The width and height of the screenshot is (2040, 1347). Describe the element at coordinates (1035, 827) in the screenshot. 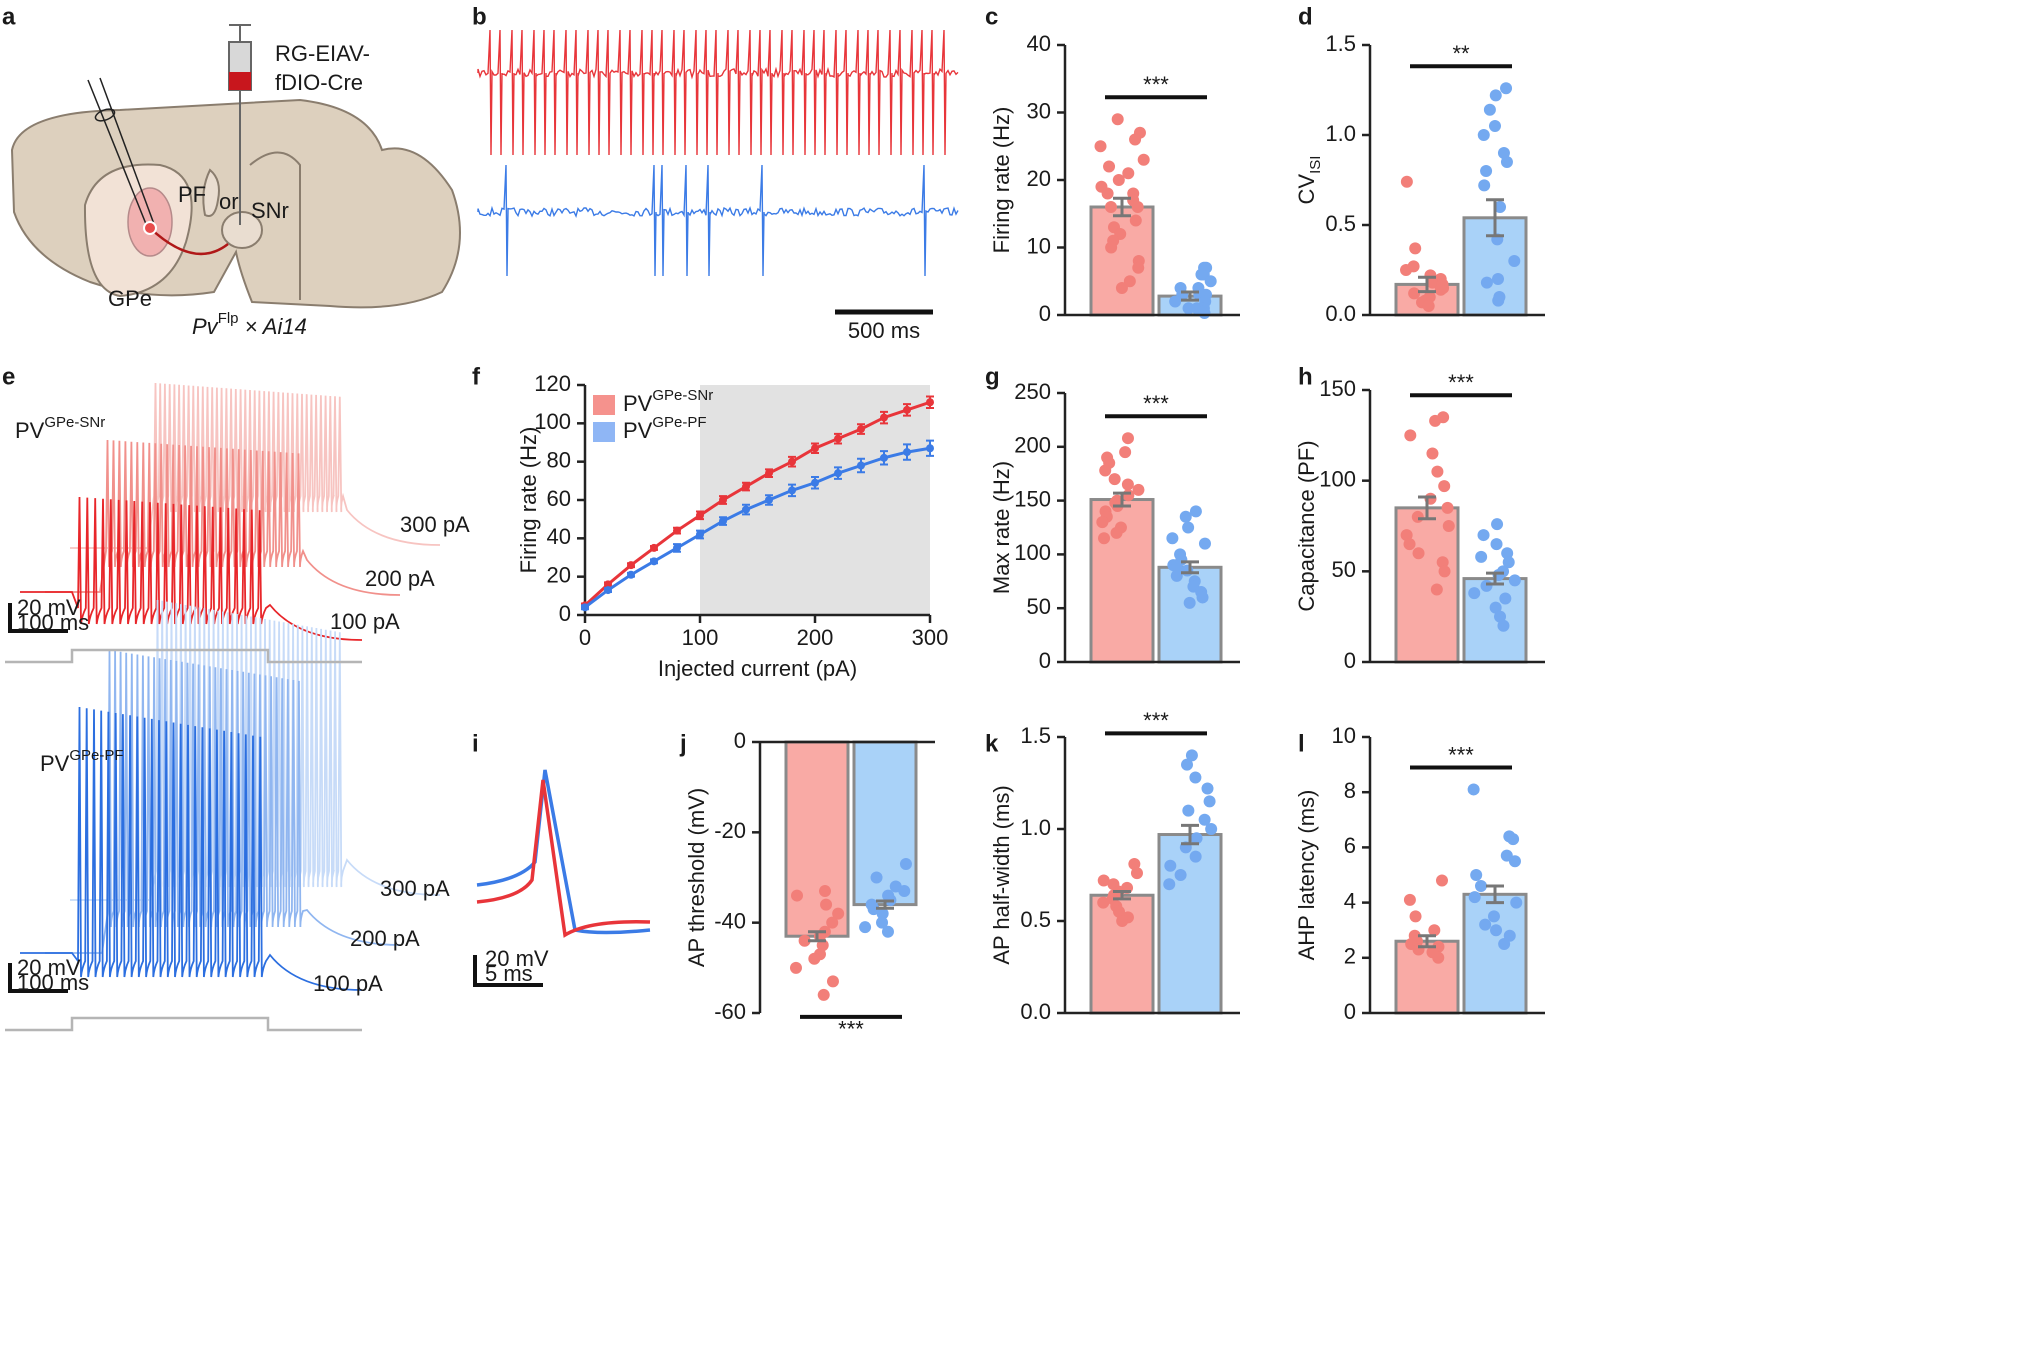

I see `y-tick-label: 1.0` at that location.